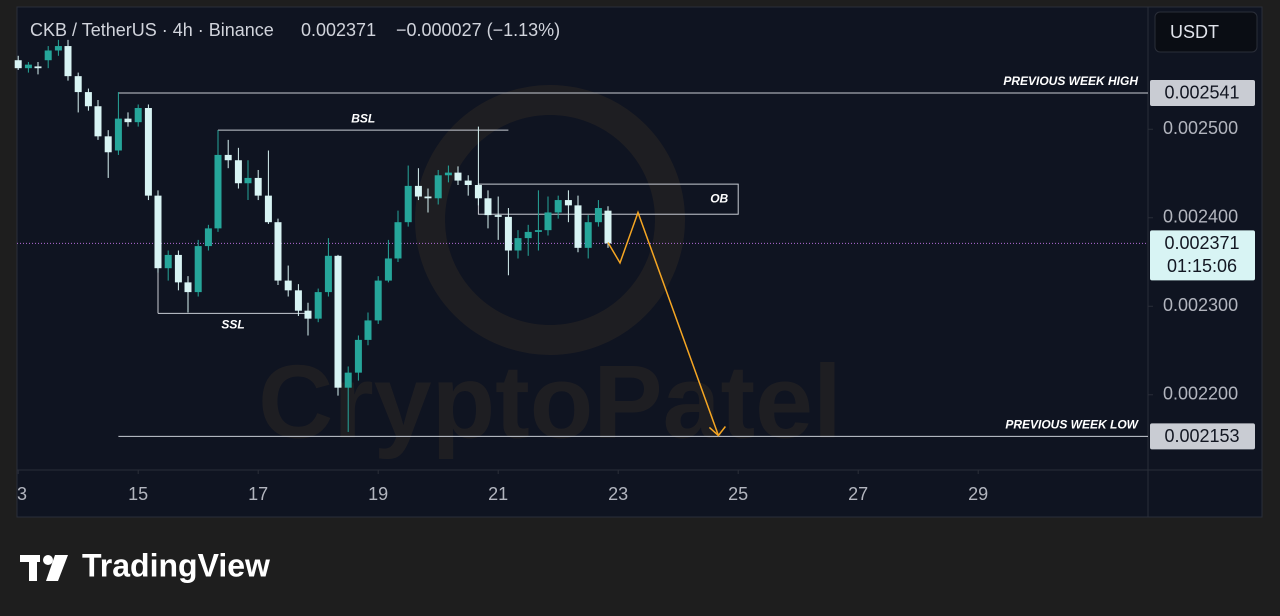 Image resolution: width=1280 pixels, height=616 pixels. What do you see at coordinates (618, 494) in the screenshot?
I see `x-tick-label: 23` at bounding box center [618, 494].